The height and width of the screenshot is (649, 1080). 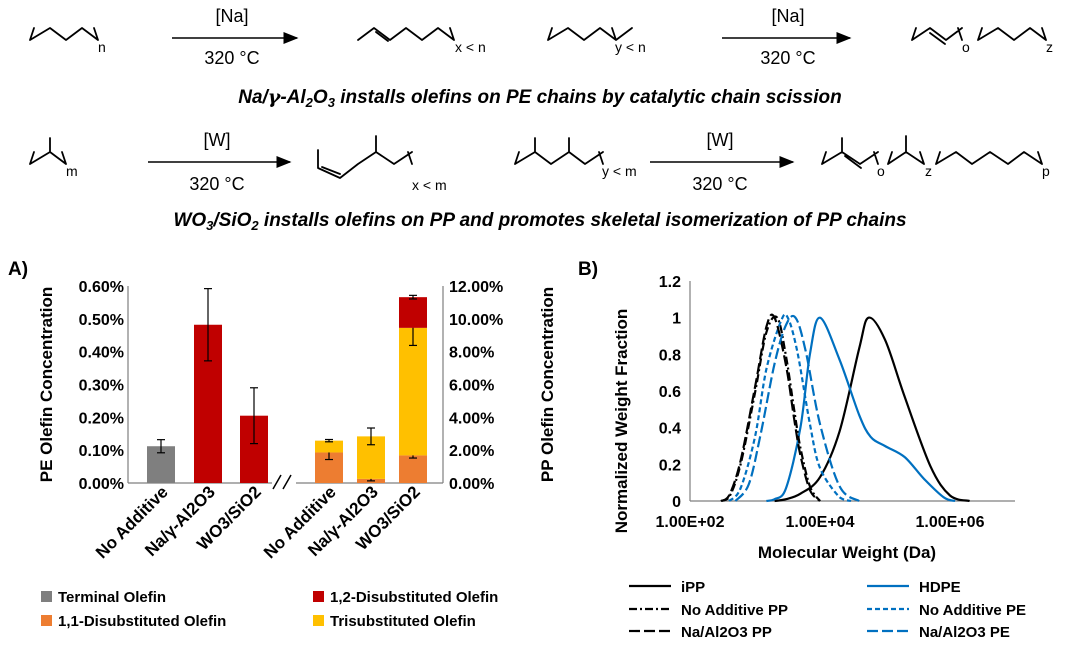 I want to click on x-tick-label: 1.00E+06, so click(x=950, y=522).